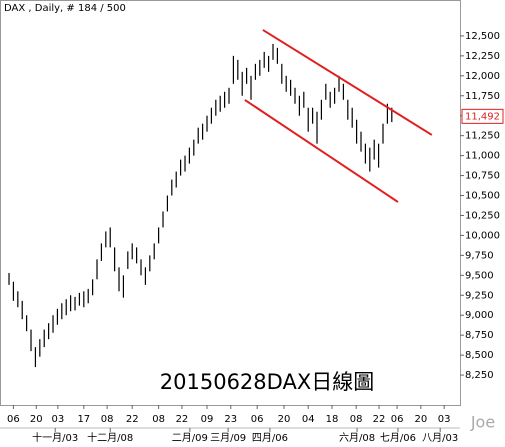  What do you see at coordinates (479, 295) in the screenshot?
I see `y-tick-label: 9,250` at bounding box center [479, 295].